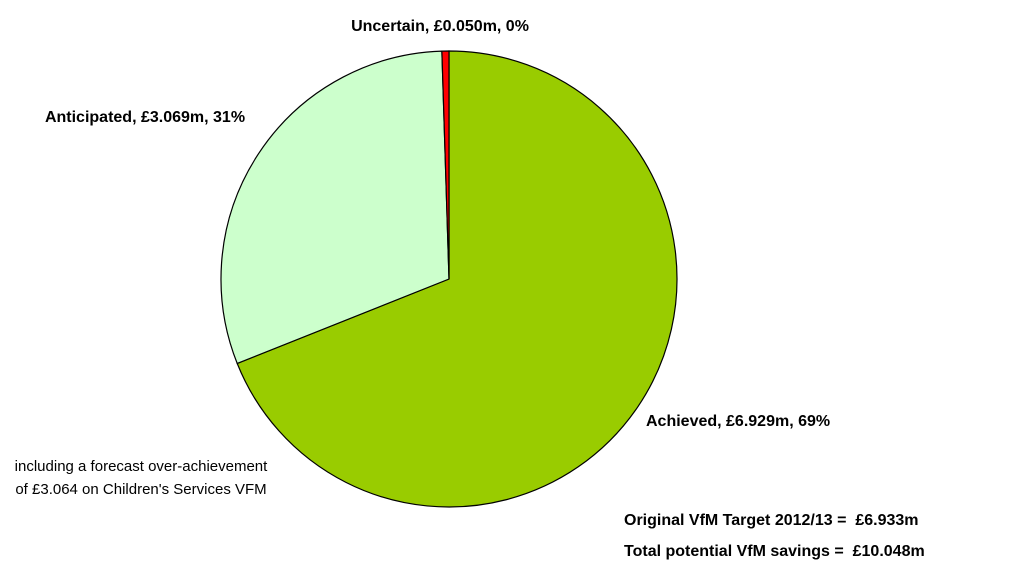  What do you see at coordinates (774, 551) in the screenshot?
I see `annotation: Total potential VfM savings = £10.048m` at bounding box center [774, 551].